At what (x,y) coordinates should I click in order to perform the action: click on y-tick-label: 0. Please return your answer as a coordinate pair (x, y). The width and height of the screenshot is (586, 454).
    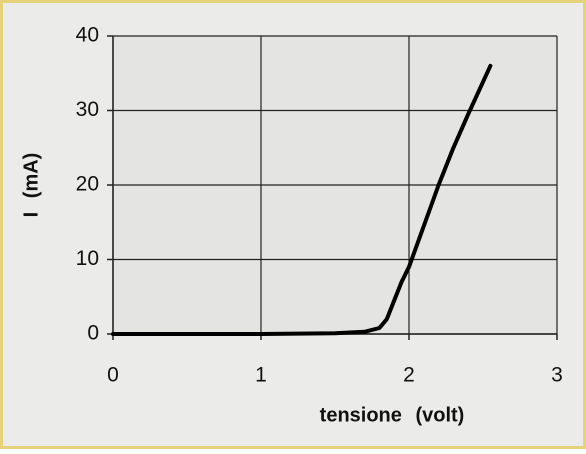
    Looking at the image, I should click on (93, 333).